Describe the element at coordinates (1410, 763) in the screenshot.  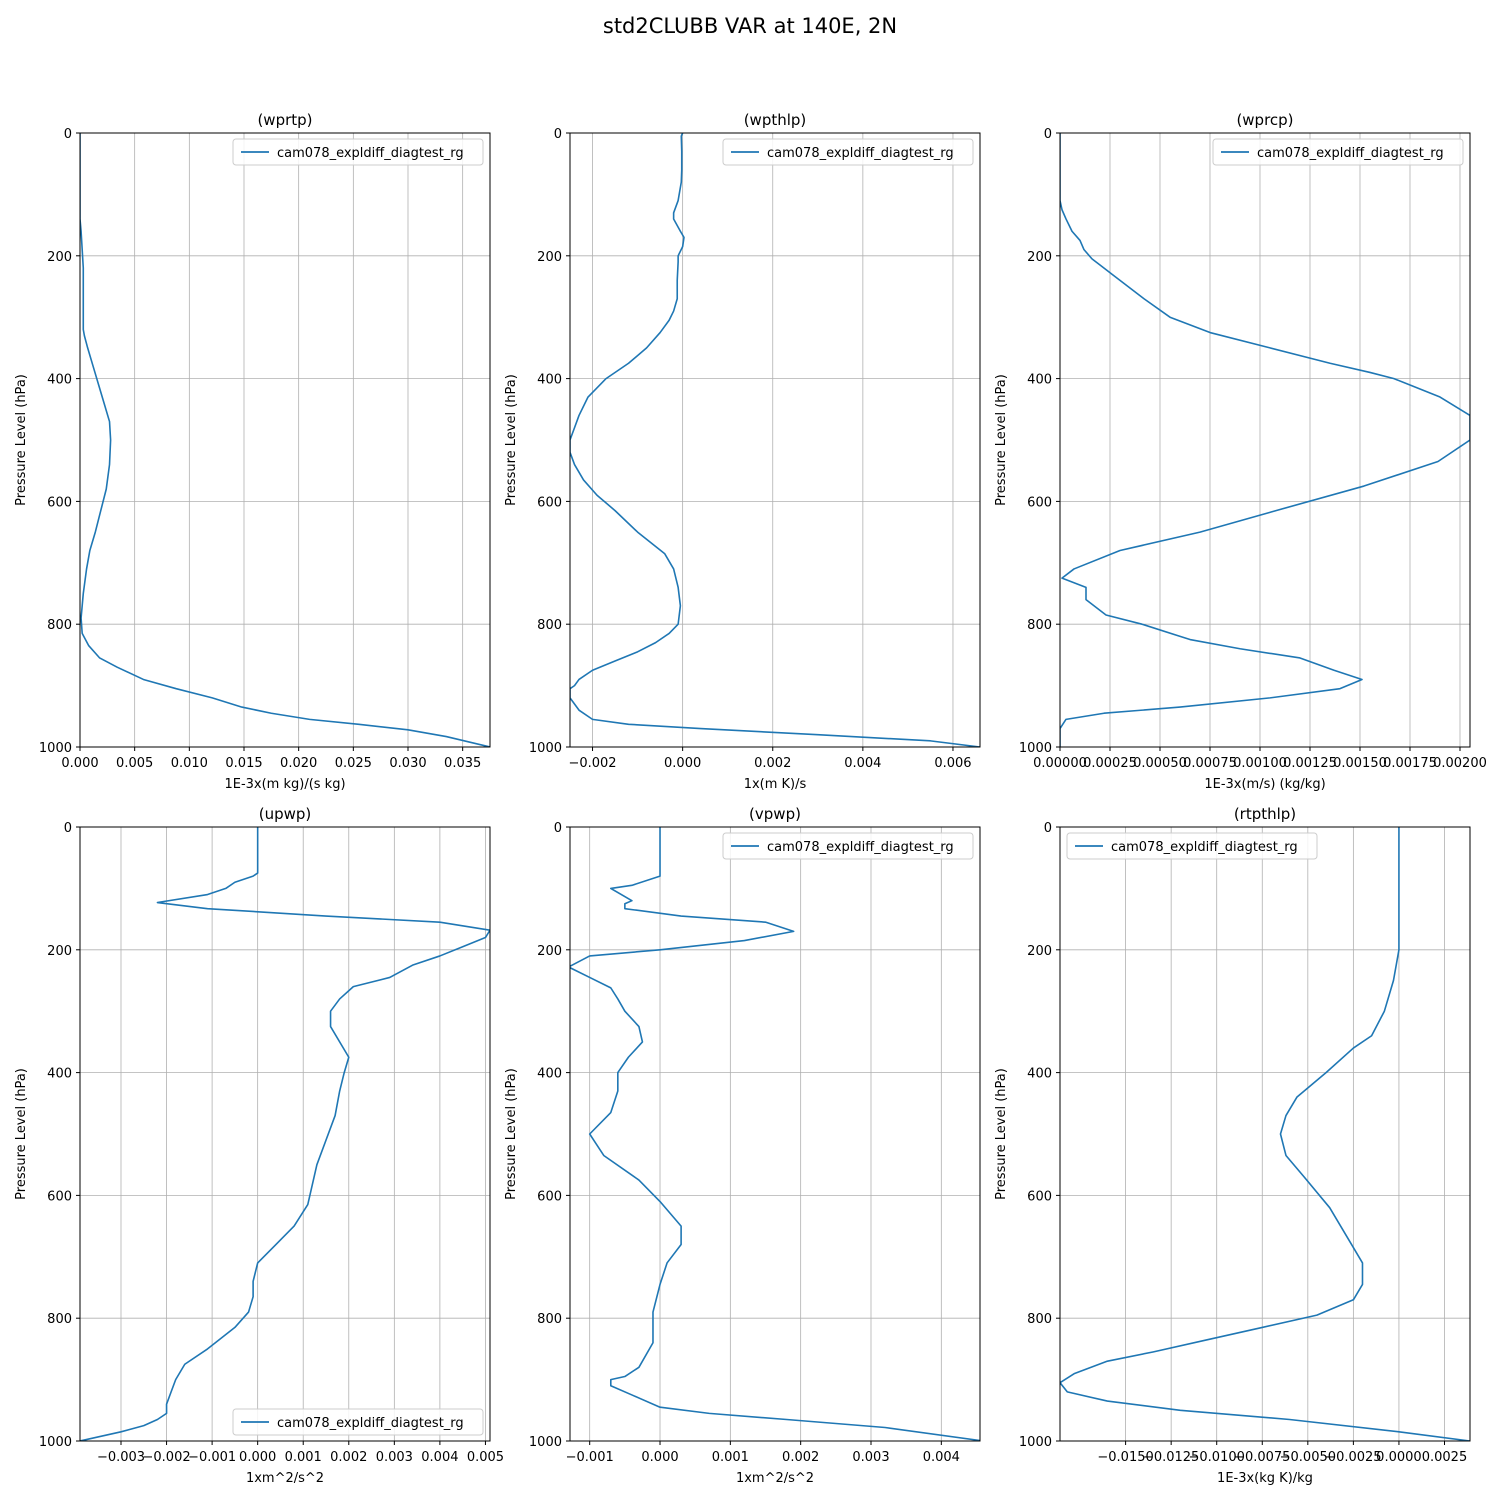
I see `x-tick-label: 0.00175` at that location.